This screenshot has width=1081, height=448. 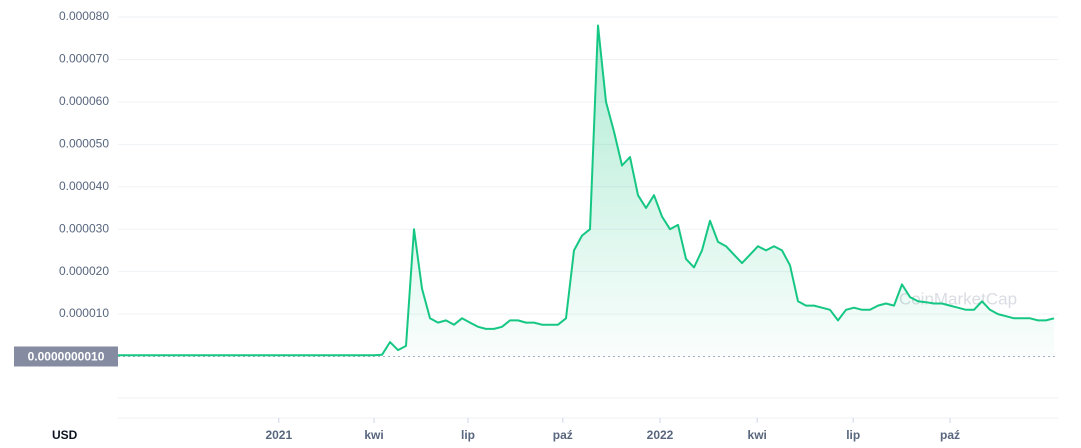 I want to click on y-tick-label: 0.000060, so click(x=84, y=101).